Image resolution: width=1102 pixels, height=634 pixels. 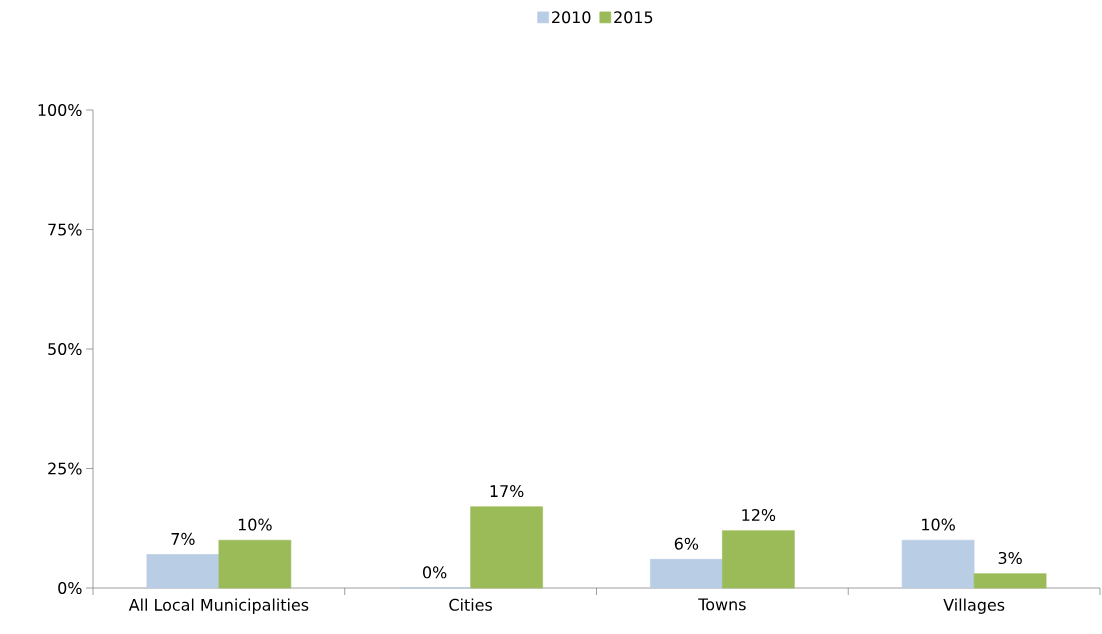 What do you see at coordinates (65, 349) in the screenshot?
I see `y-tick-label: 50%` at bounding box center [65, 349].